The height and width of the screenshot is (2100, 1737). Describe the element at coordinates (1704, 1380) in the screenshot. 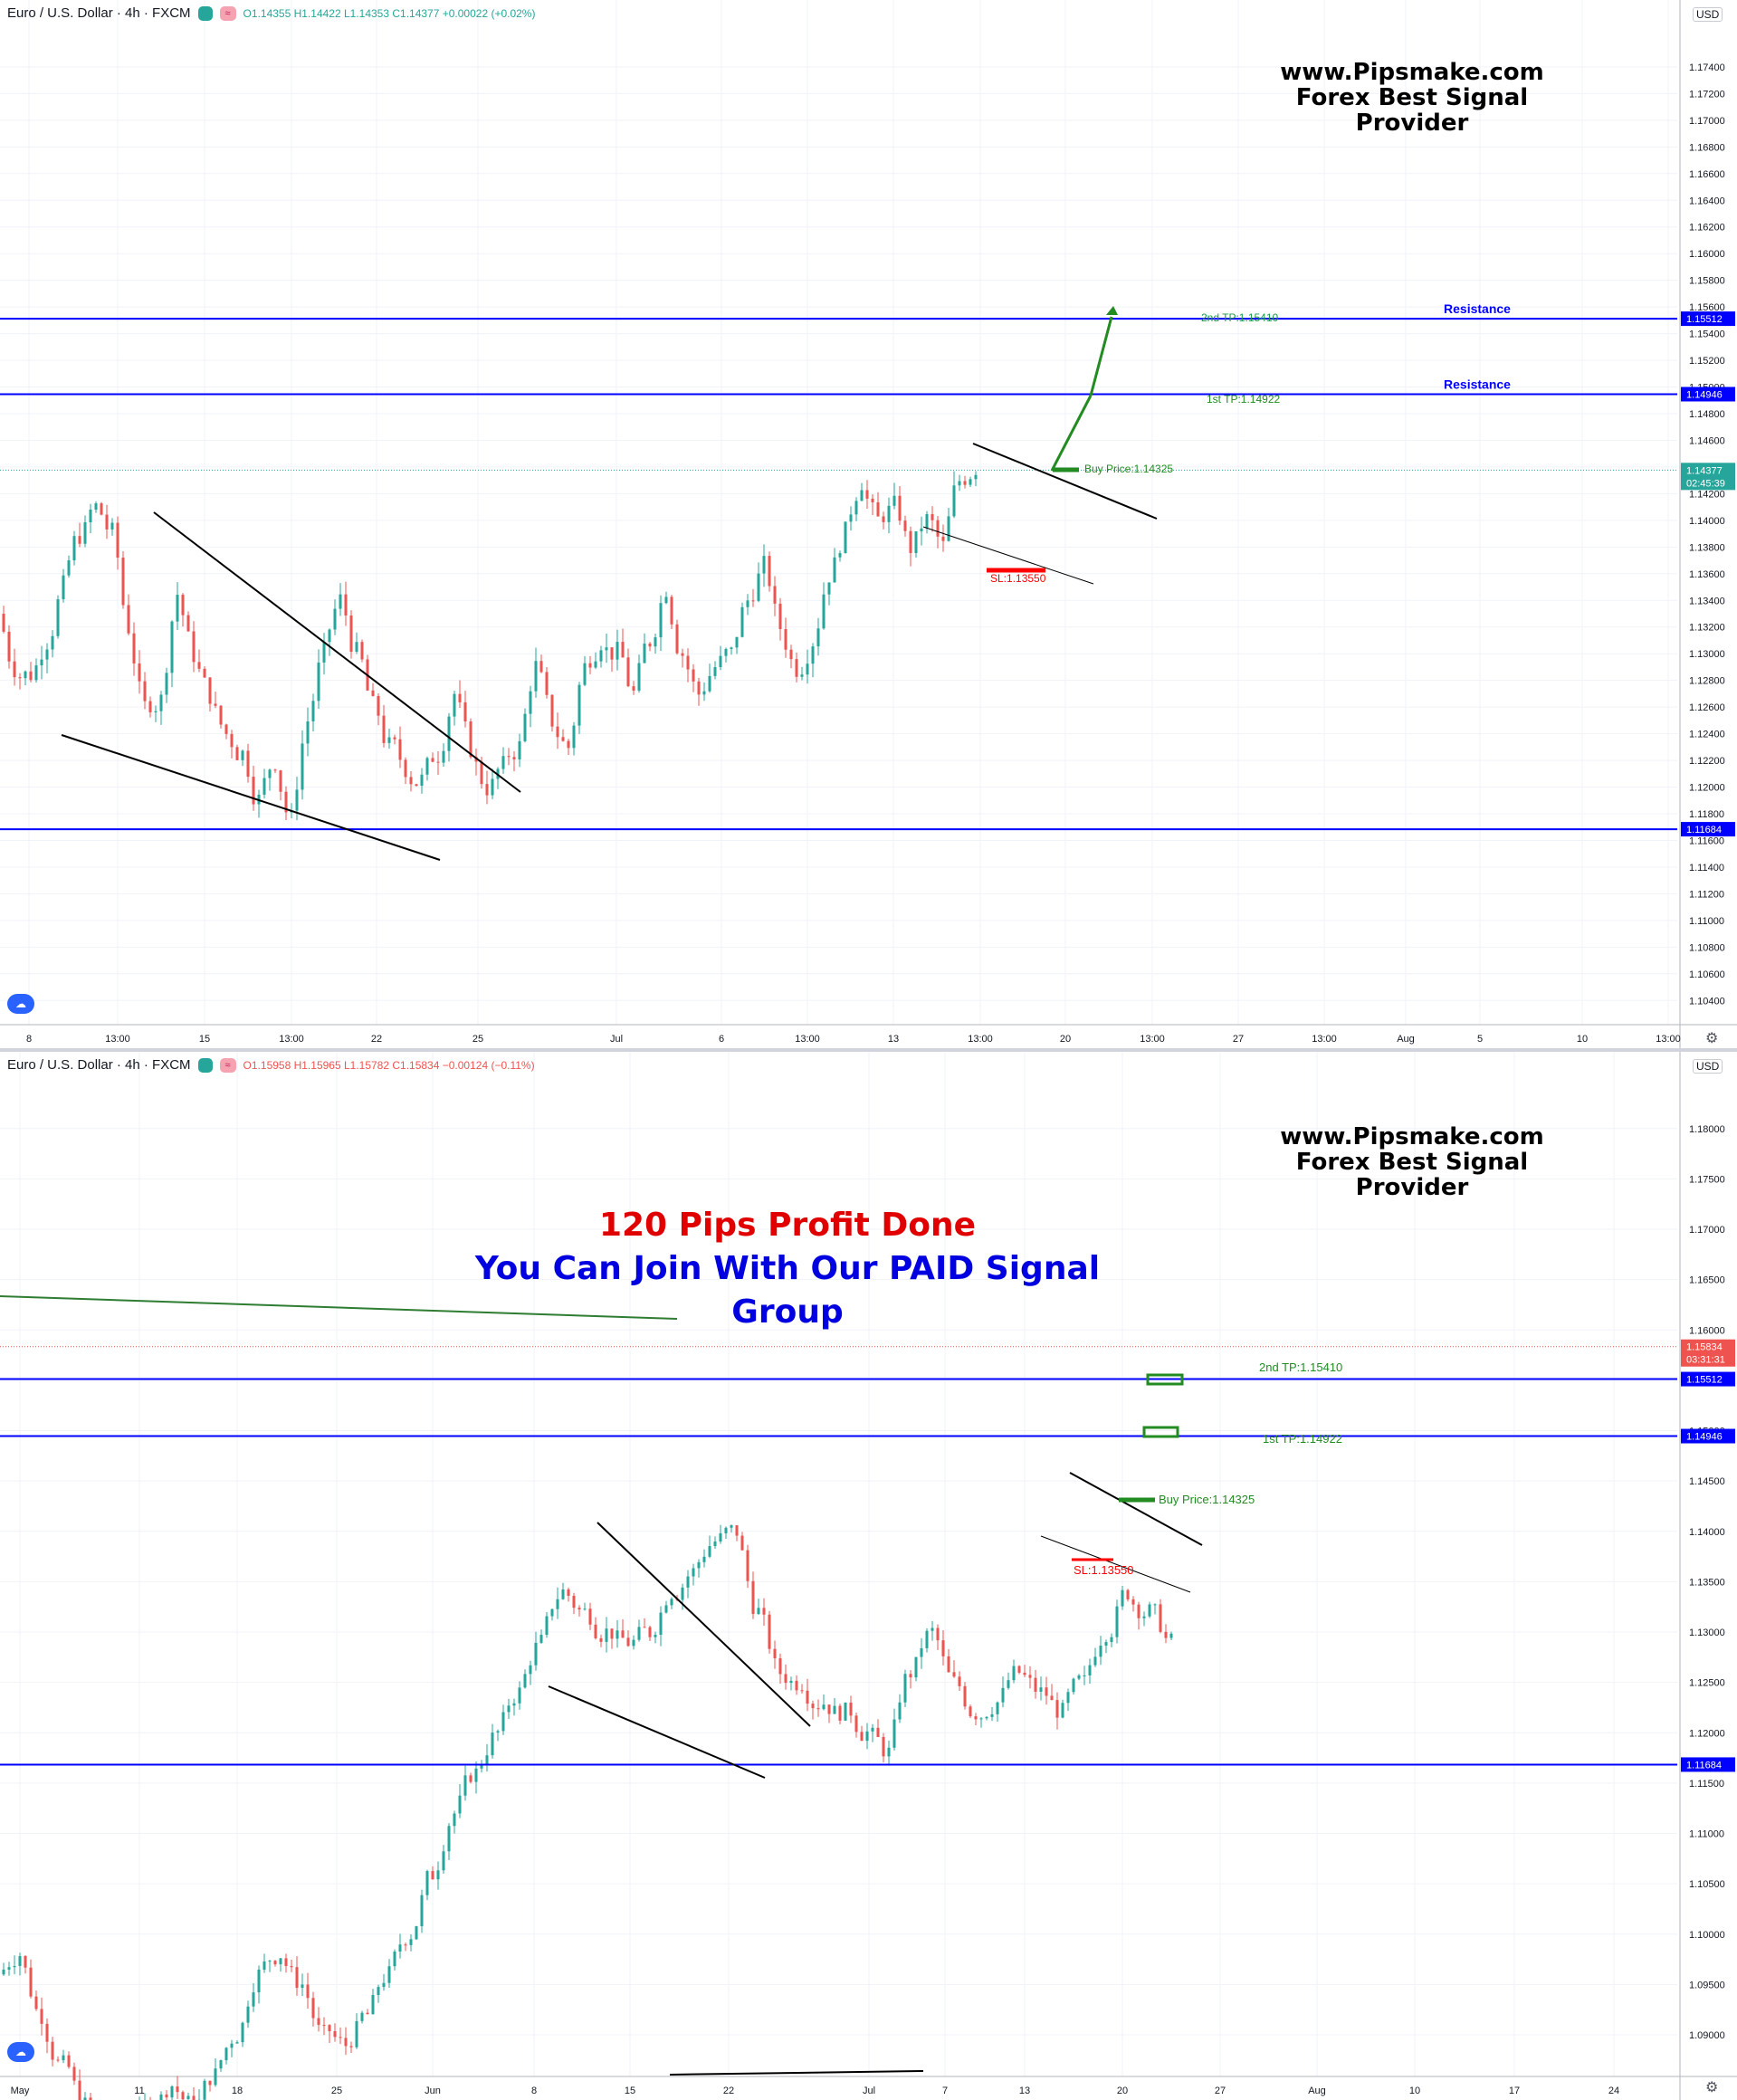

I see `level-price-label: 1.15512` at that location.